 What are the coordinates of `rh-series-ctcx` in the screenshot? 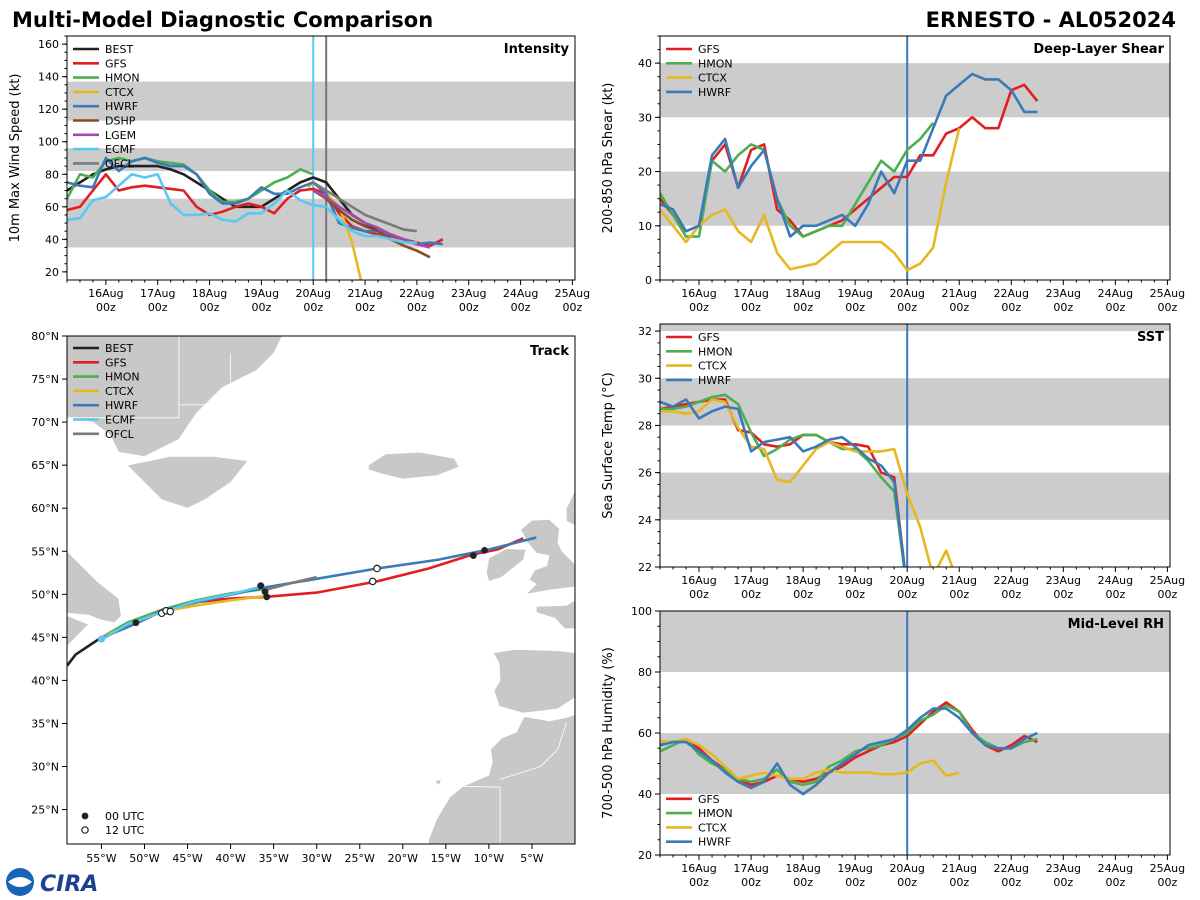 It's located at (810, 759).